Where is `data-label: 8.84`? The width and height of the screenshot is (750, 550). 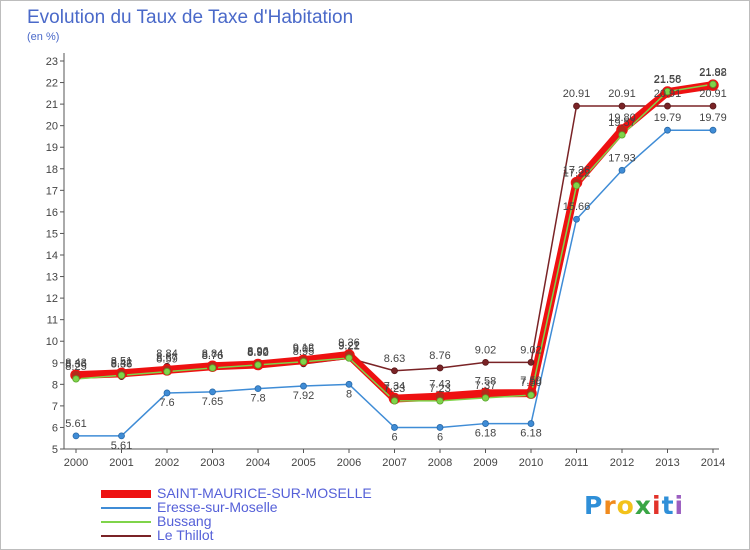
data-label: 8.84 is located at coordinates (212, 354).